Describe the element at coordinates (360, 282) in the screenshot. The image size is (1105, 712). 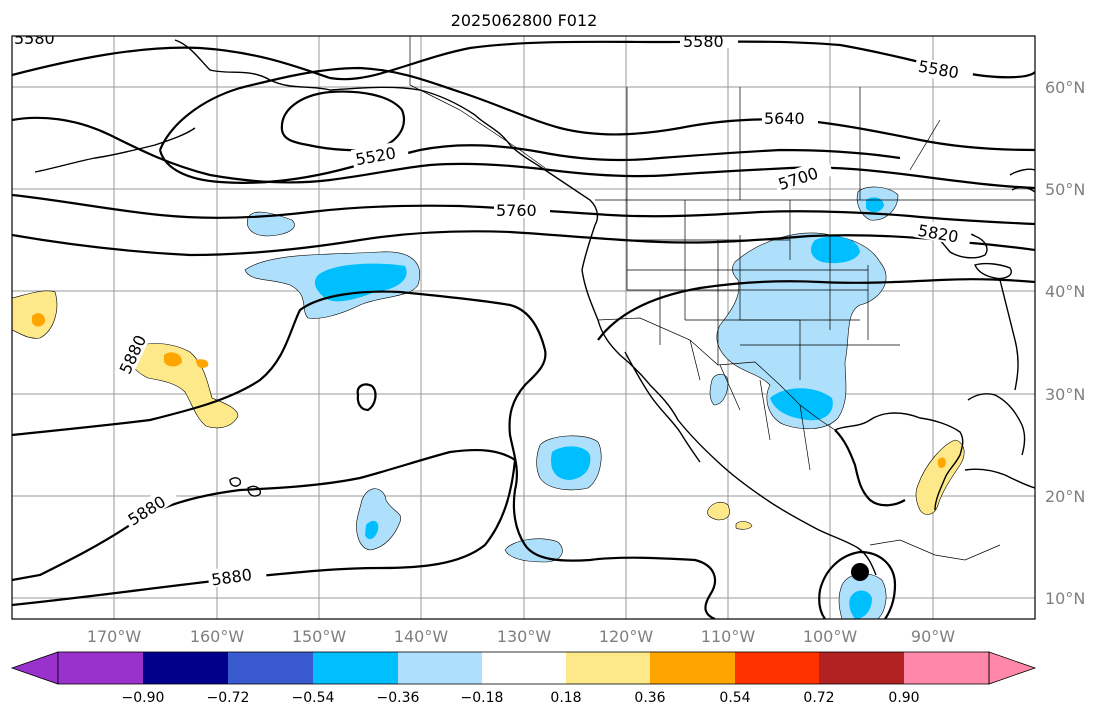
I see `shade-blue-pacific-north` at that location.